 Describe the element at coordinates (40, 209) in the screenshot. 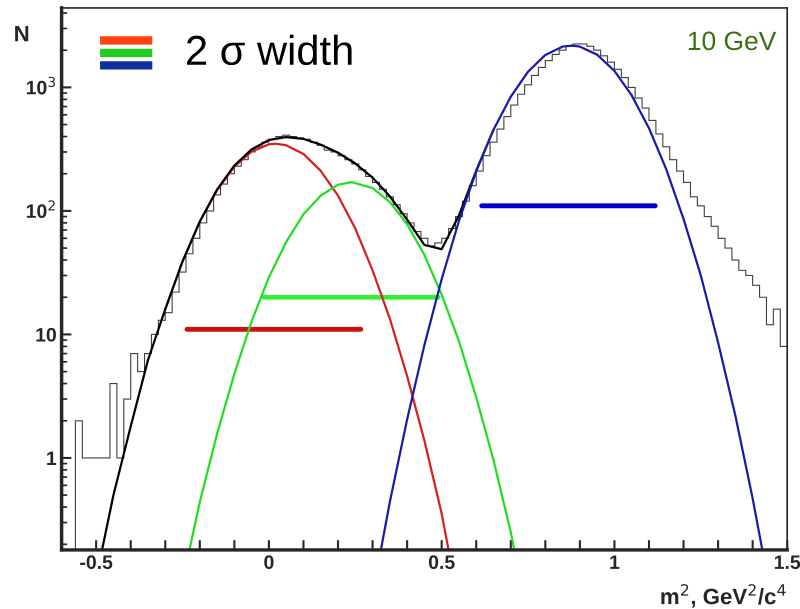

I see `y-tick-label: 10$^{2}$` at that location.